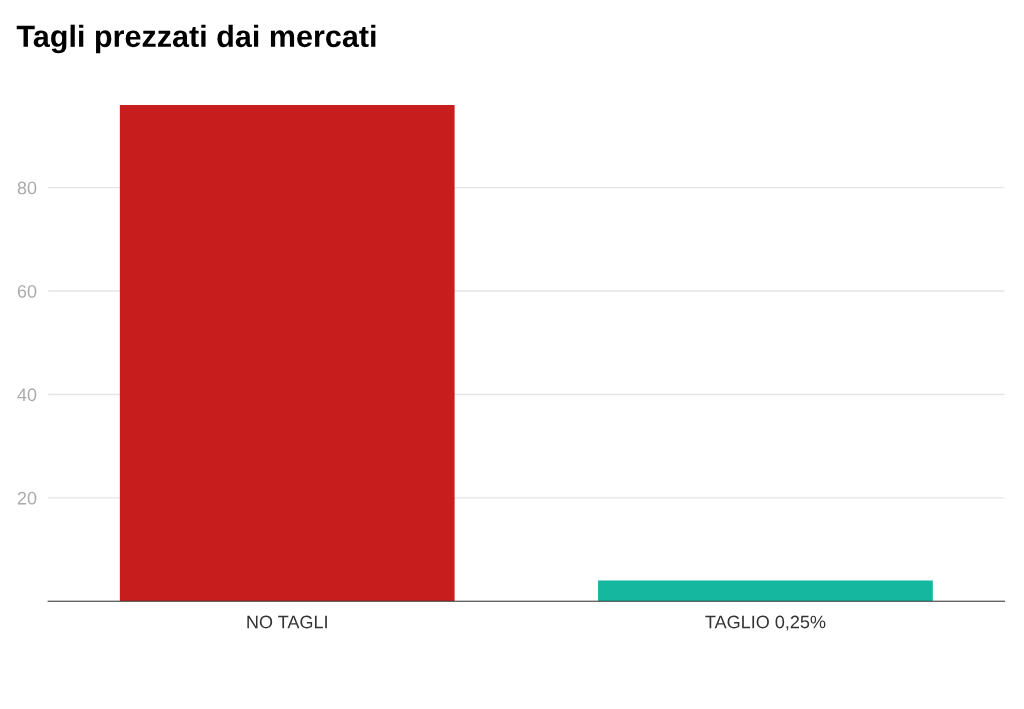 The height and width of the screenshot is (709, 1024). What do you see at coordinates (196, 39) in the screenshot?
I see `chart-title: Tagli prezzati dai mercati` at bounding box center [196, 39].